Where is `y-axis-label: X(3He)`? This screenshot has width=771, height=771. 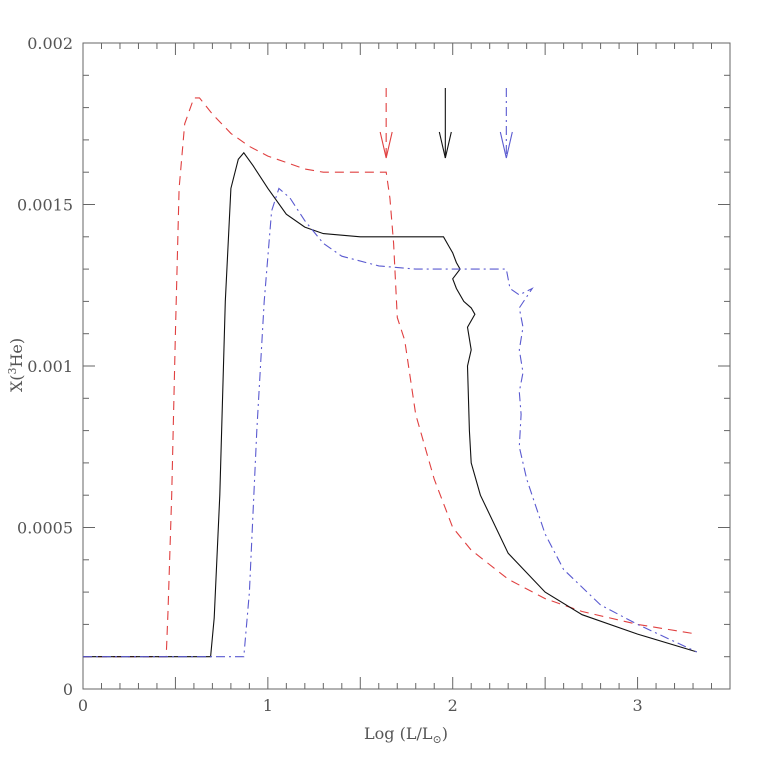 y-axis-label: X(3He) is located at coordinates (16, 365).